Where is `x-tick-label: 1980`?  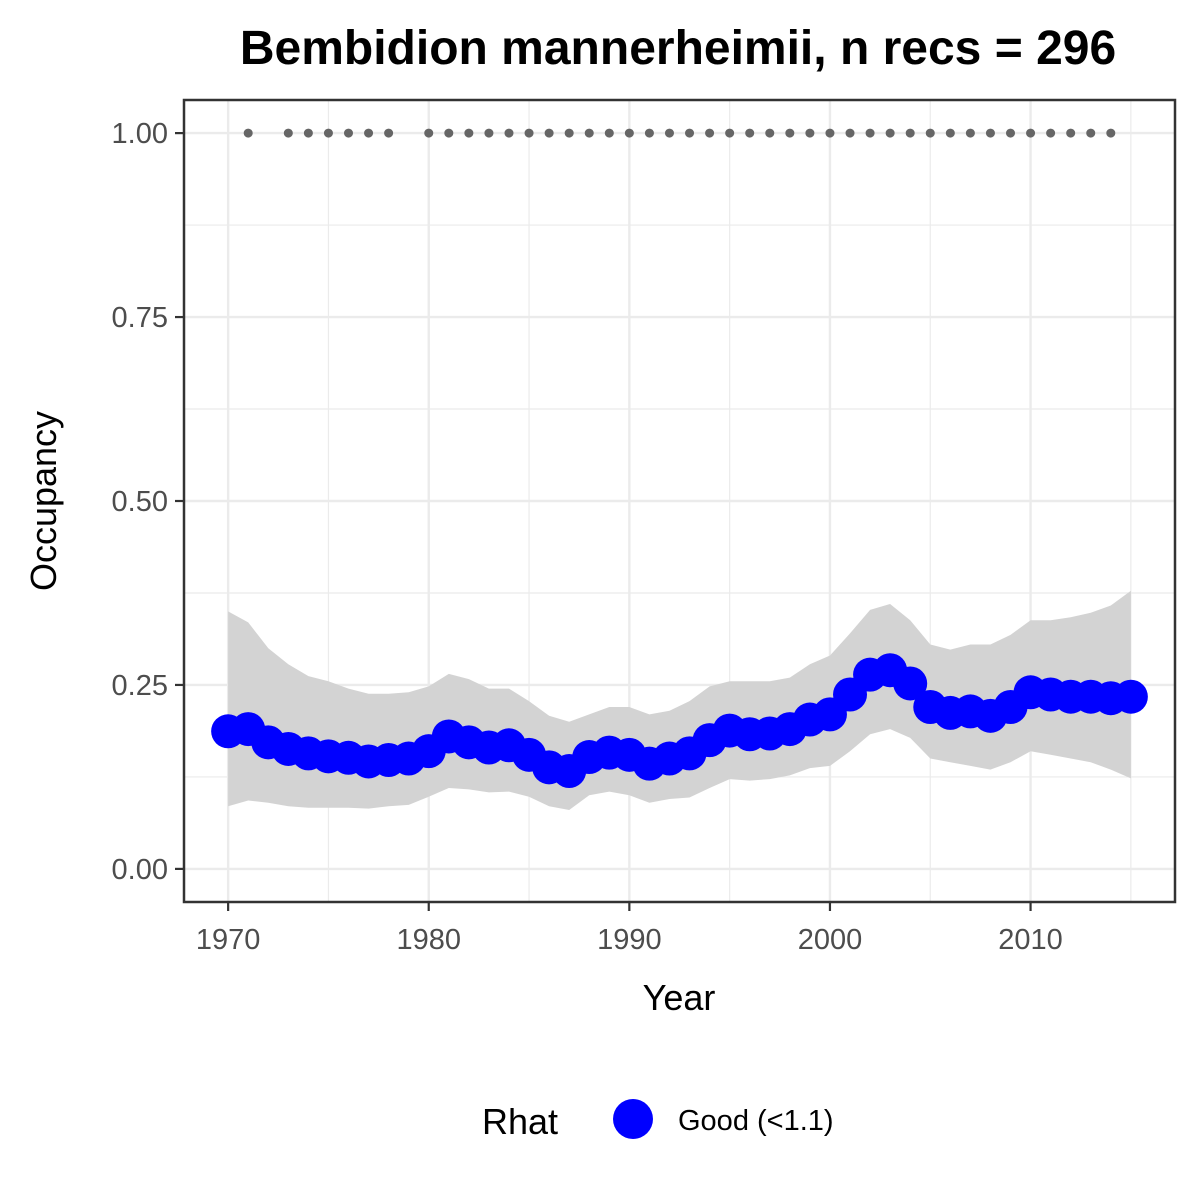 x-tick-label: 1980 is located at coordinates (428, 940).